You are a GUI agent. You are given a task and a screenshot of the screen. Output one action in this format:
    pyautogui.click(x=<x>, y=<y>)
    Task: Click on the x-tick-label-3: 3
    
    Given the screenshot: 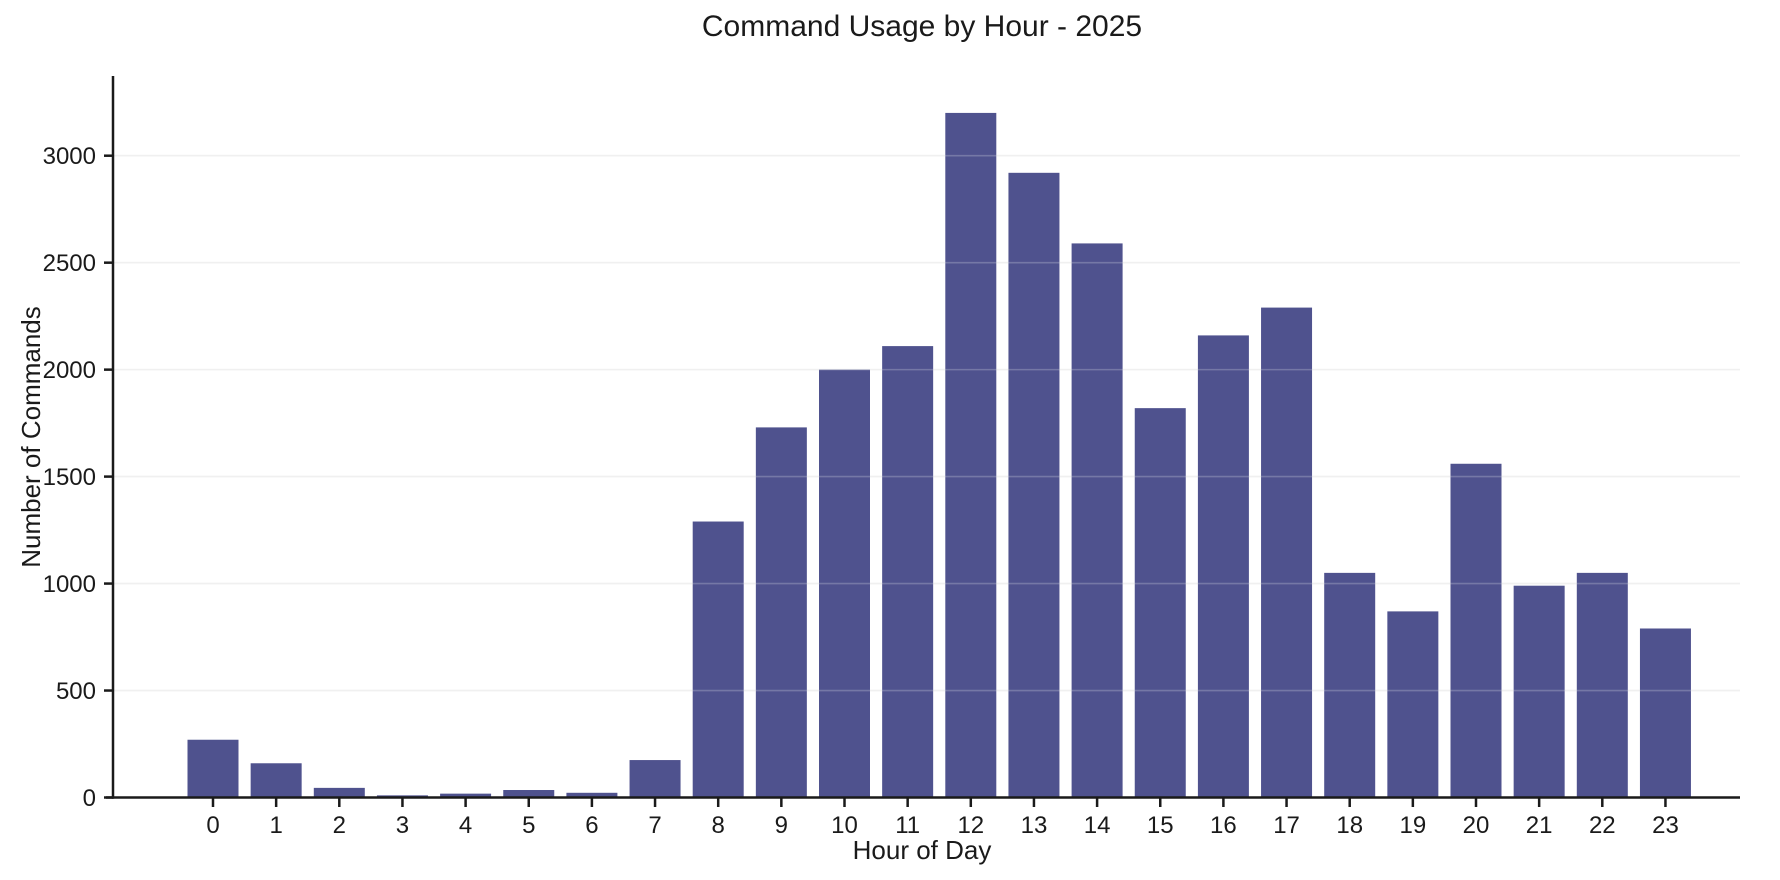 What is the action you would take?
    pyautogui.click(x=402, y=825)
    